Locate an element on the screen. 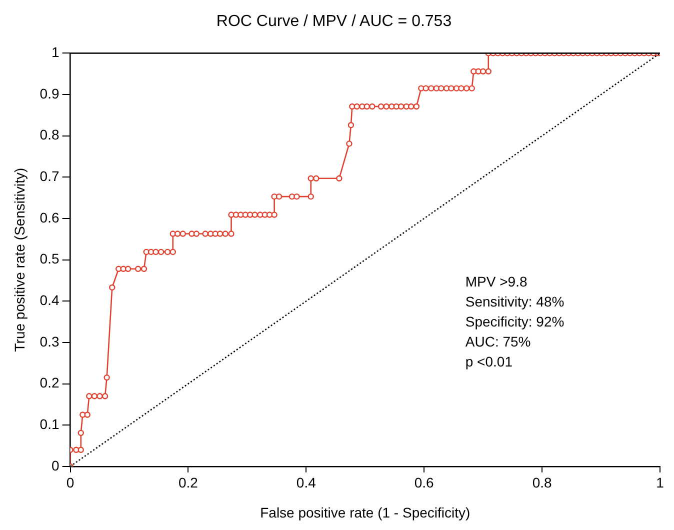  y-tick-label: 0.8 is located at coordinates (50, 134).